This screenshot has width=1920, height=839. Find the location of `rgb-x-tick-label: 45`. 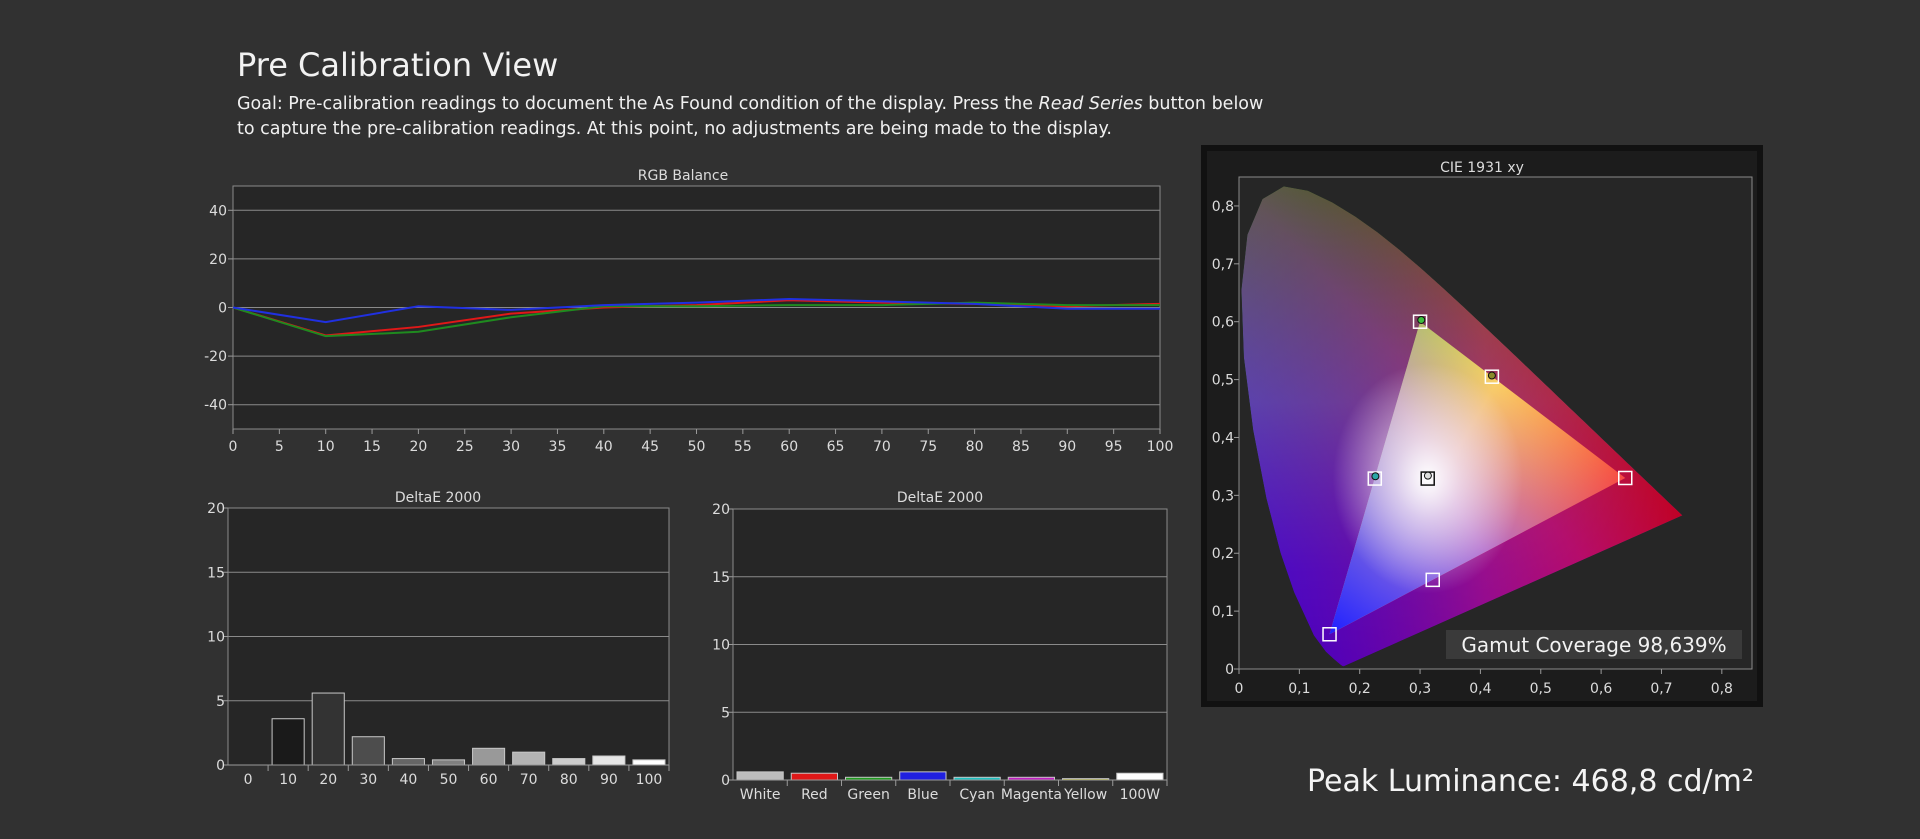

rgb-x-tick-label: 45 is located at coordinates (650, 447).